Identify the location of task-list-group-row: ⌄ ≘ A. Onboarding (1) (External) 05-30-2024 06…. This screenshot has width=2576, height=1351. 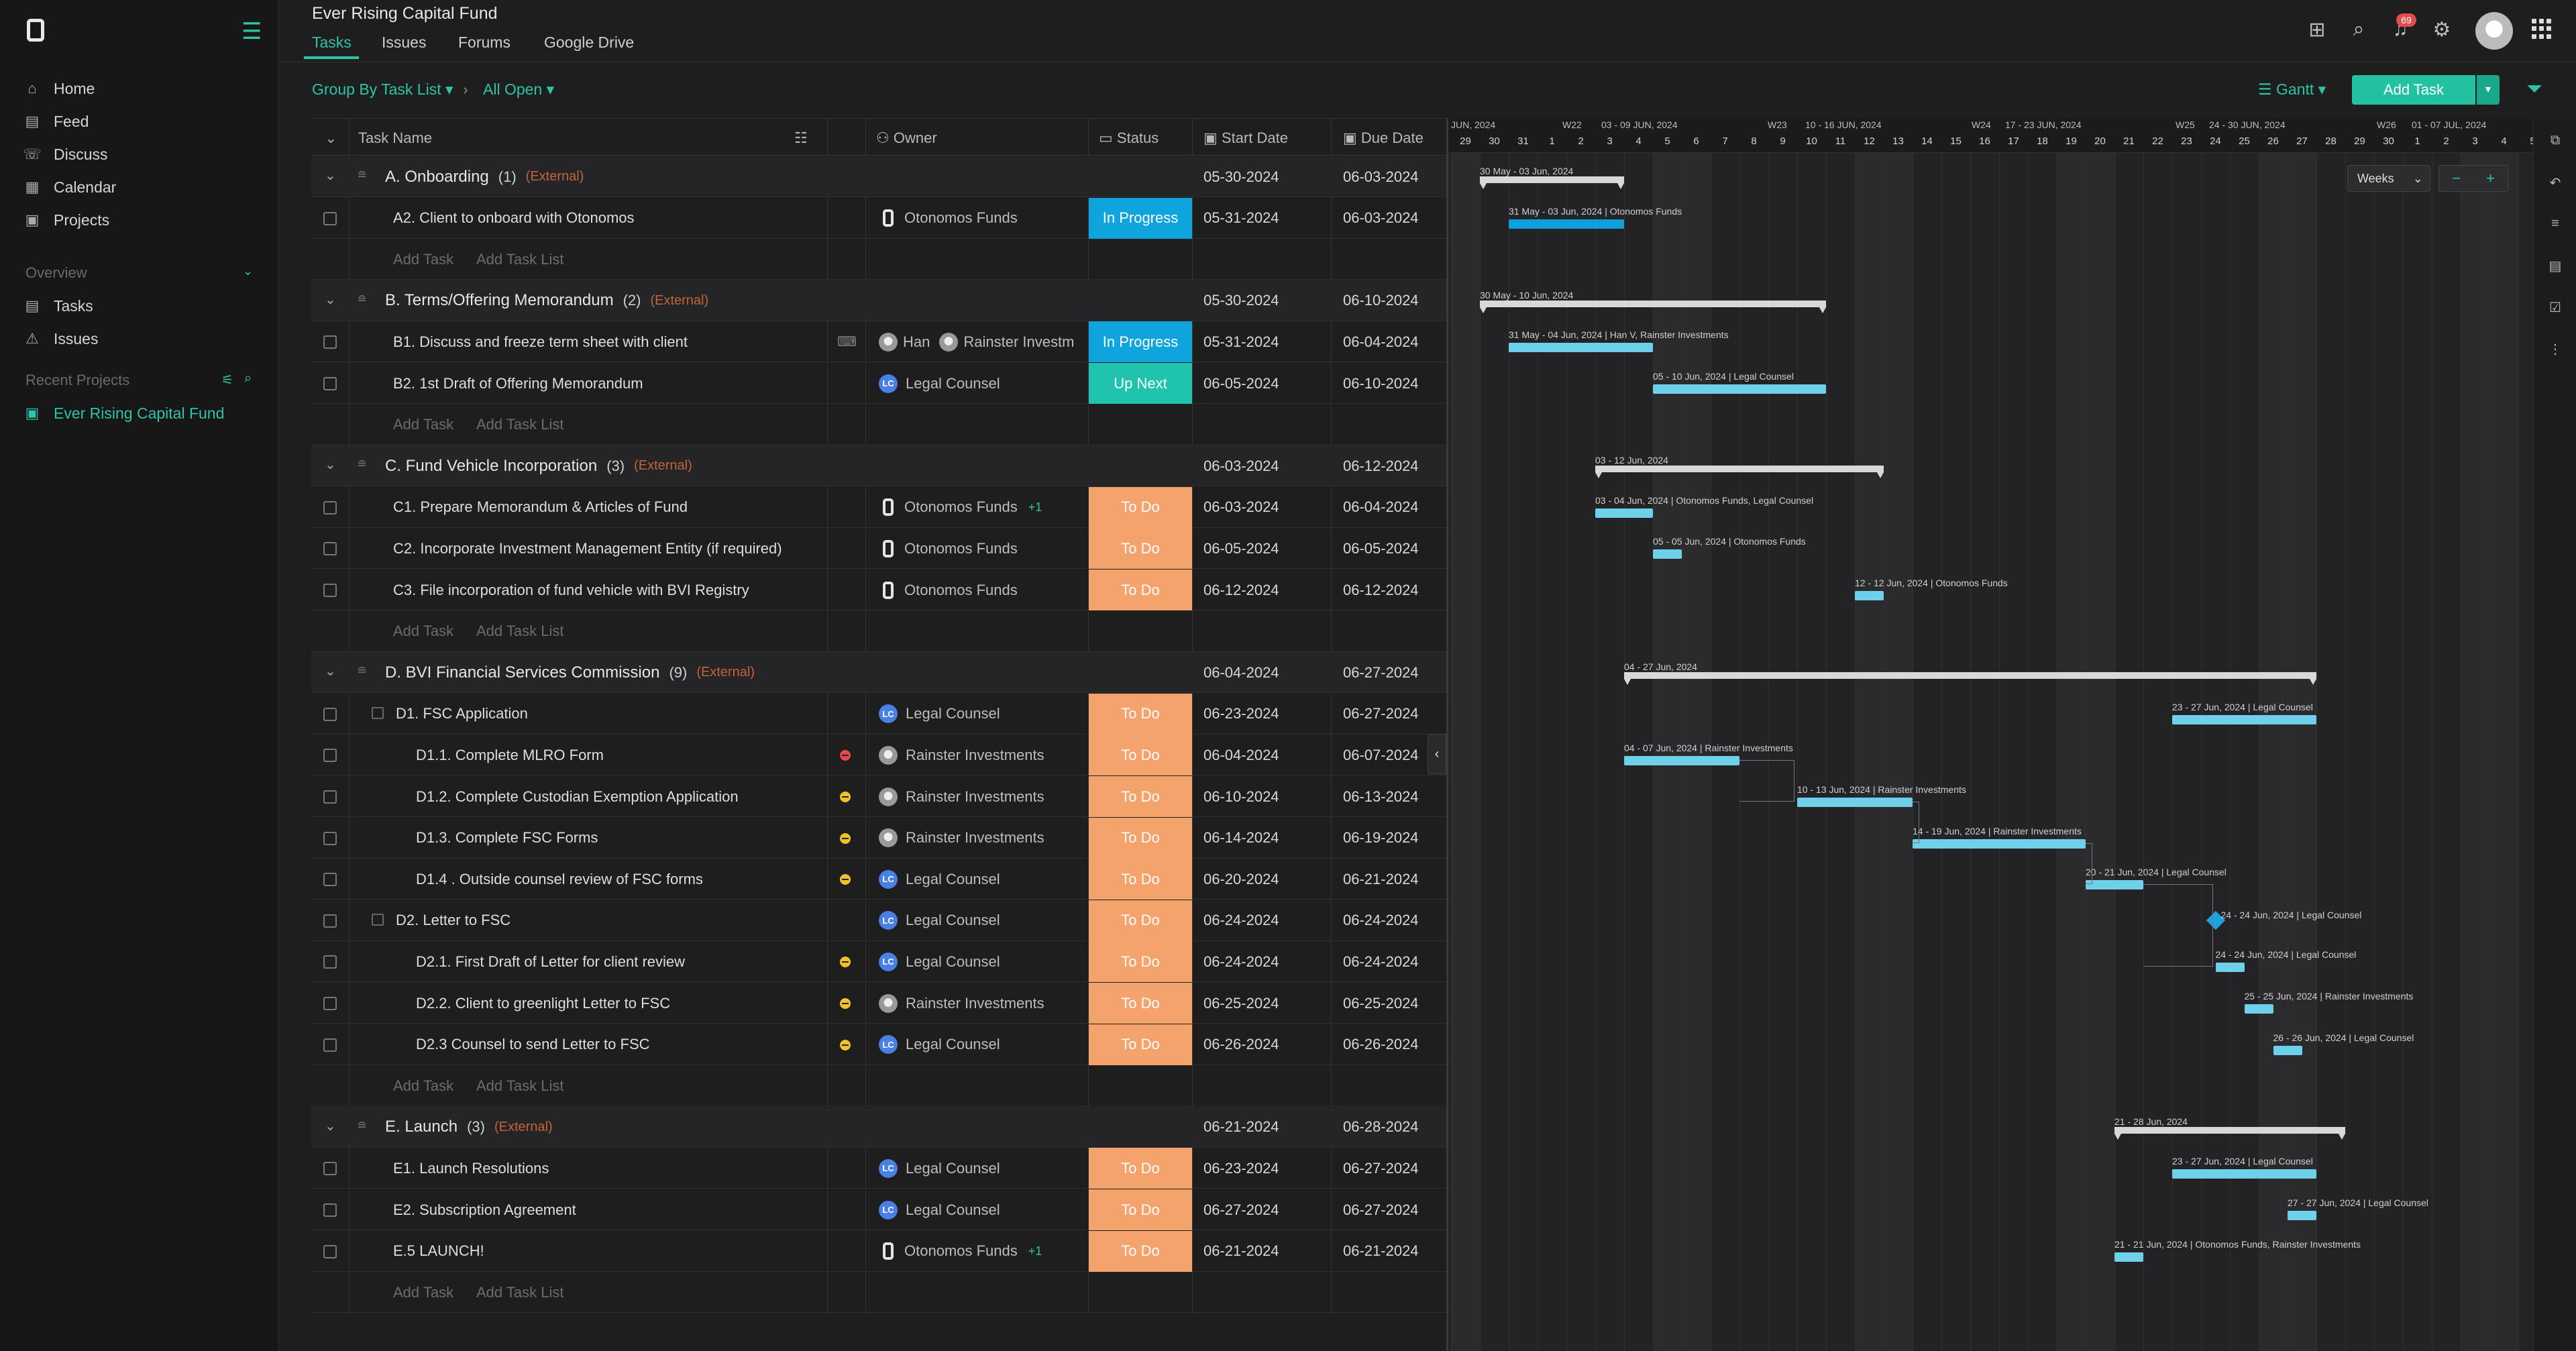
(878, 176).